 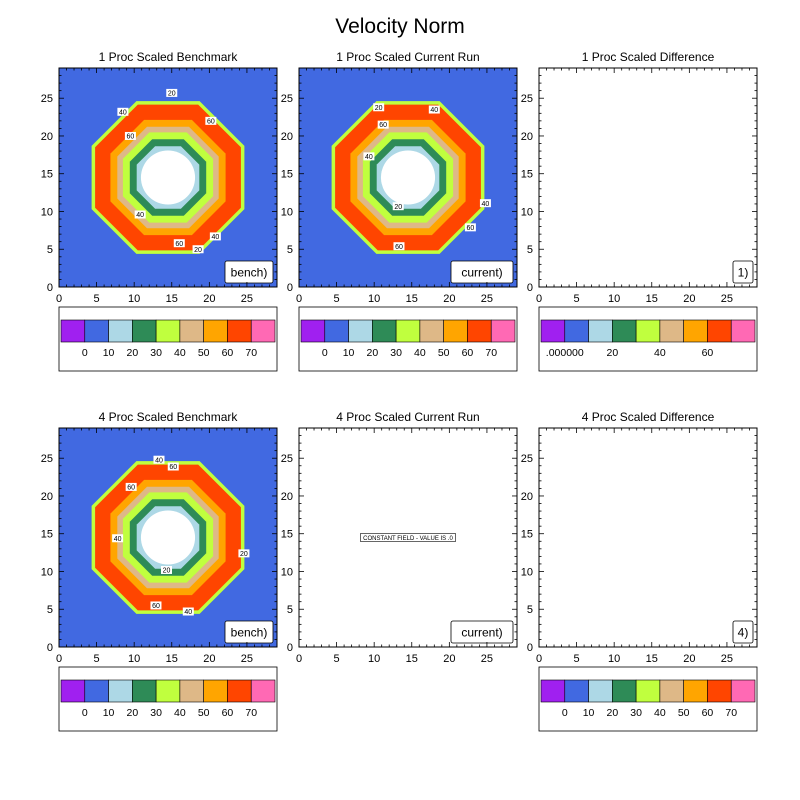 What do you see at coordinates (407, 417) in the screenshot?
I see `panel-title: 4 Proc Scaled Current Run` at bounding box center [407, 417].